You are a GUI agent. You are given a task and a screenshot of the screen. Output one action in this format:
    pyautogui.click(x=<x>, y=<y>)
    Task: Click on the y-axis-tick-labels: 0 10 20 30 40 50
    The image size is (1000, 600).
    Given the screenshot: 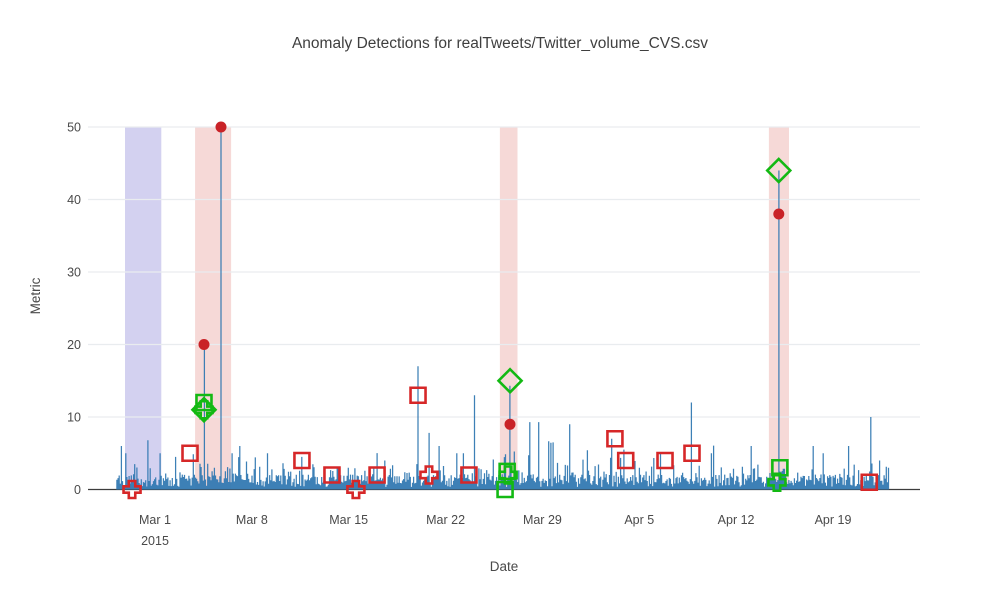 What is the action you would take?
    pyautogui.click(x=74, y=309)
    